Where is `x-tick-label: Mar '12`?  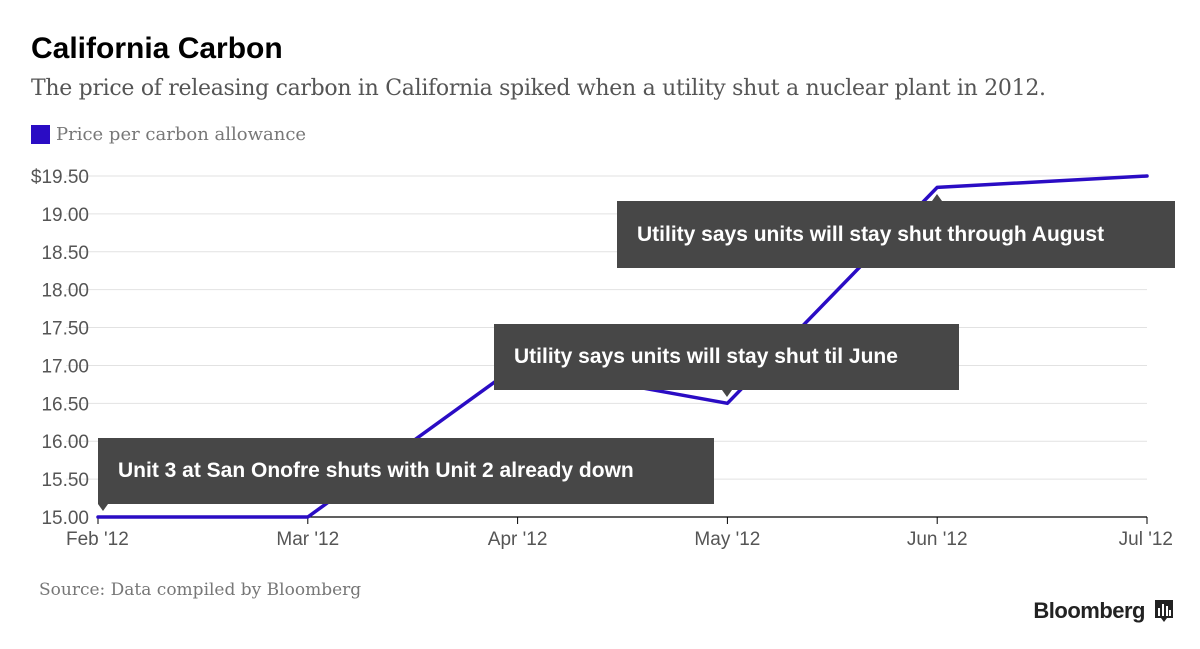 x-tick-label: Mar '12 is located at coordinates (307, 539).